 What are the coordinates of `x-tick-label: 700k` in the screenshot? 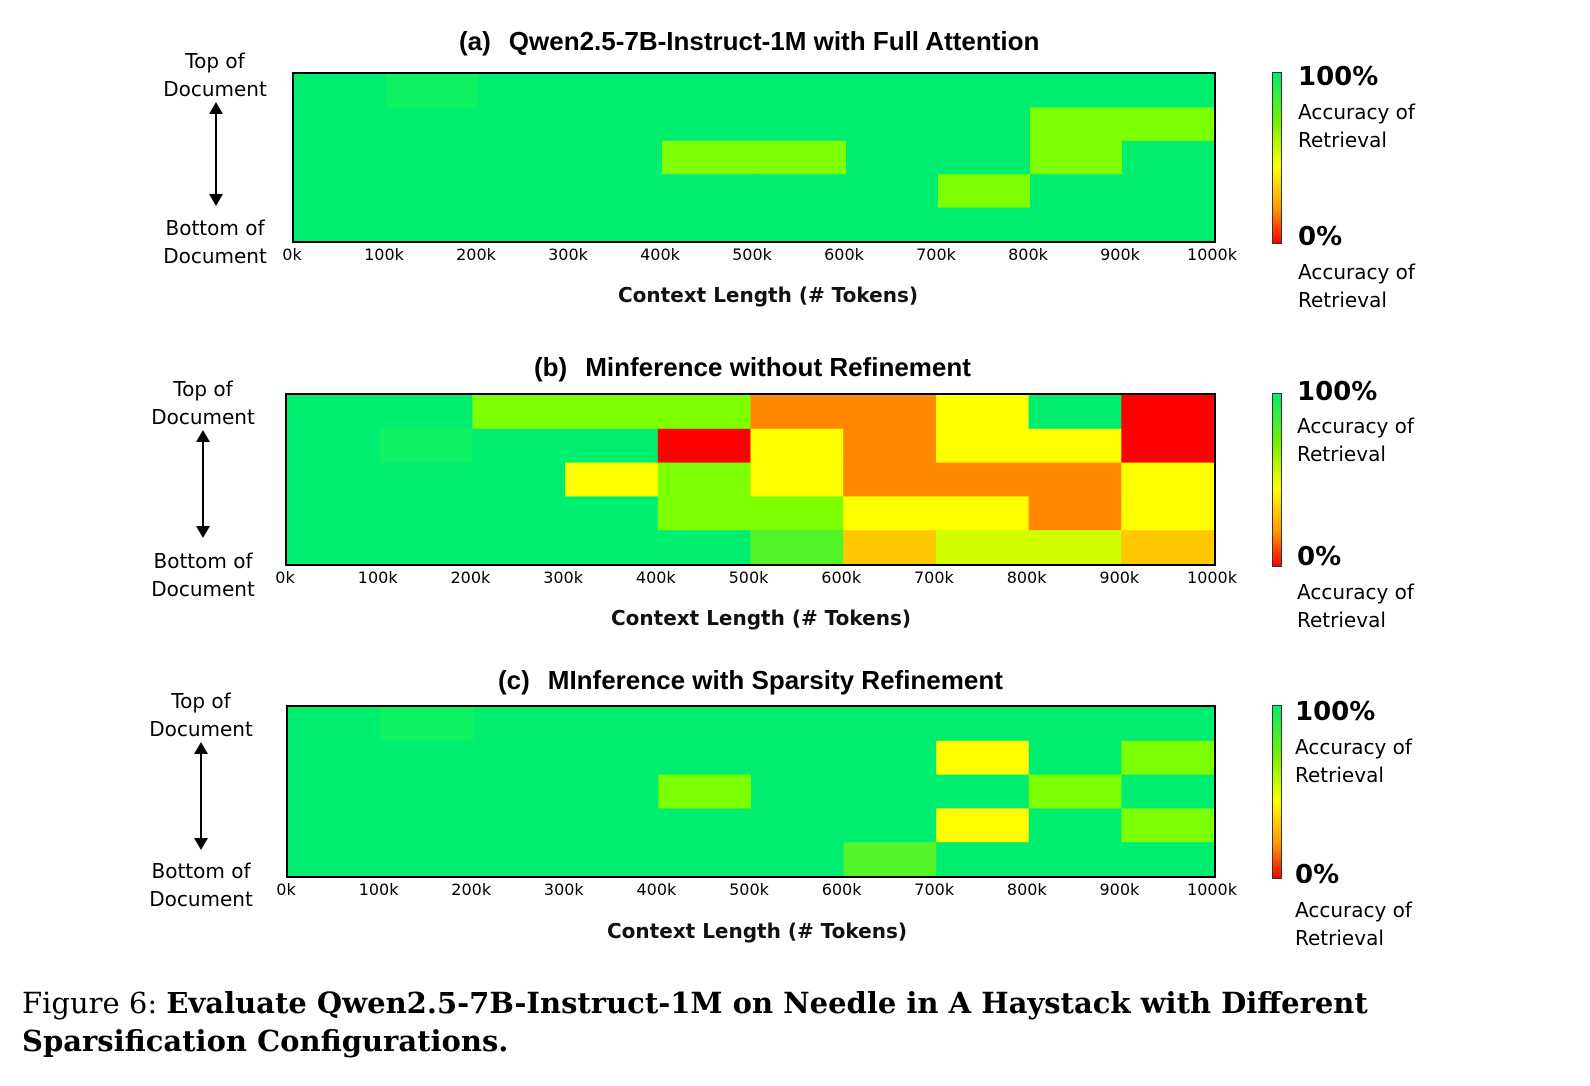 It's located at (936, 254).